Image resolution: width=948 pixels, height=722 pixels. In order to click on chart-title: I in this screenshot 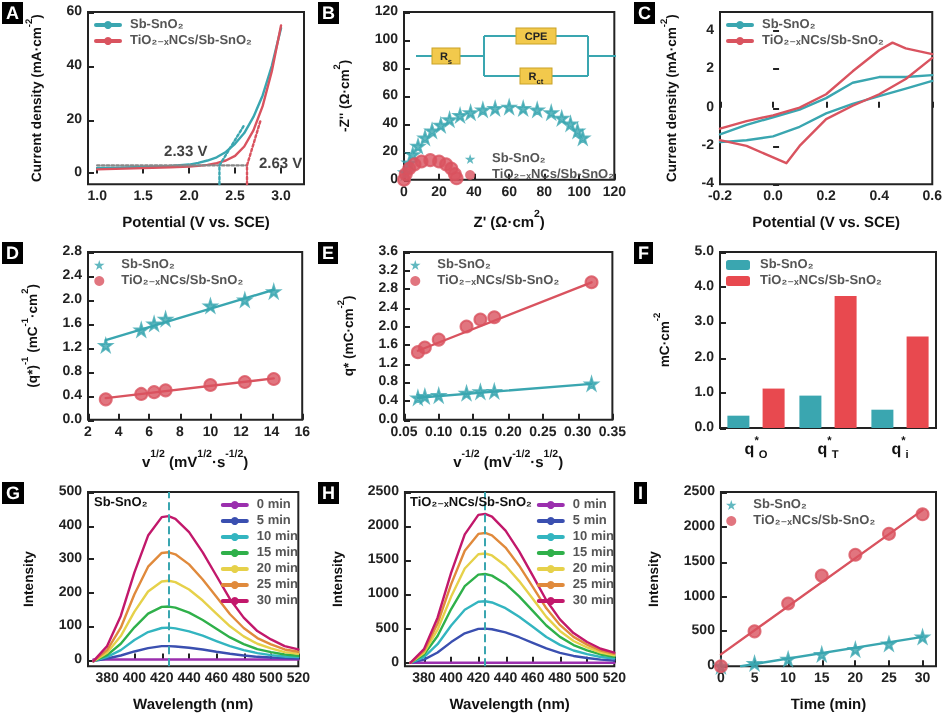, I will do `click(641, 493)`.